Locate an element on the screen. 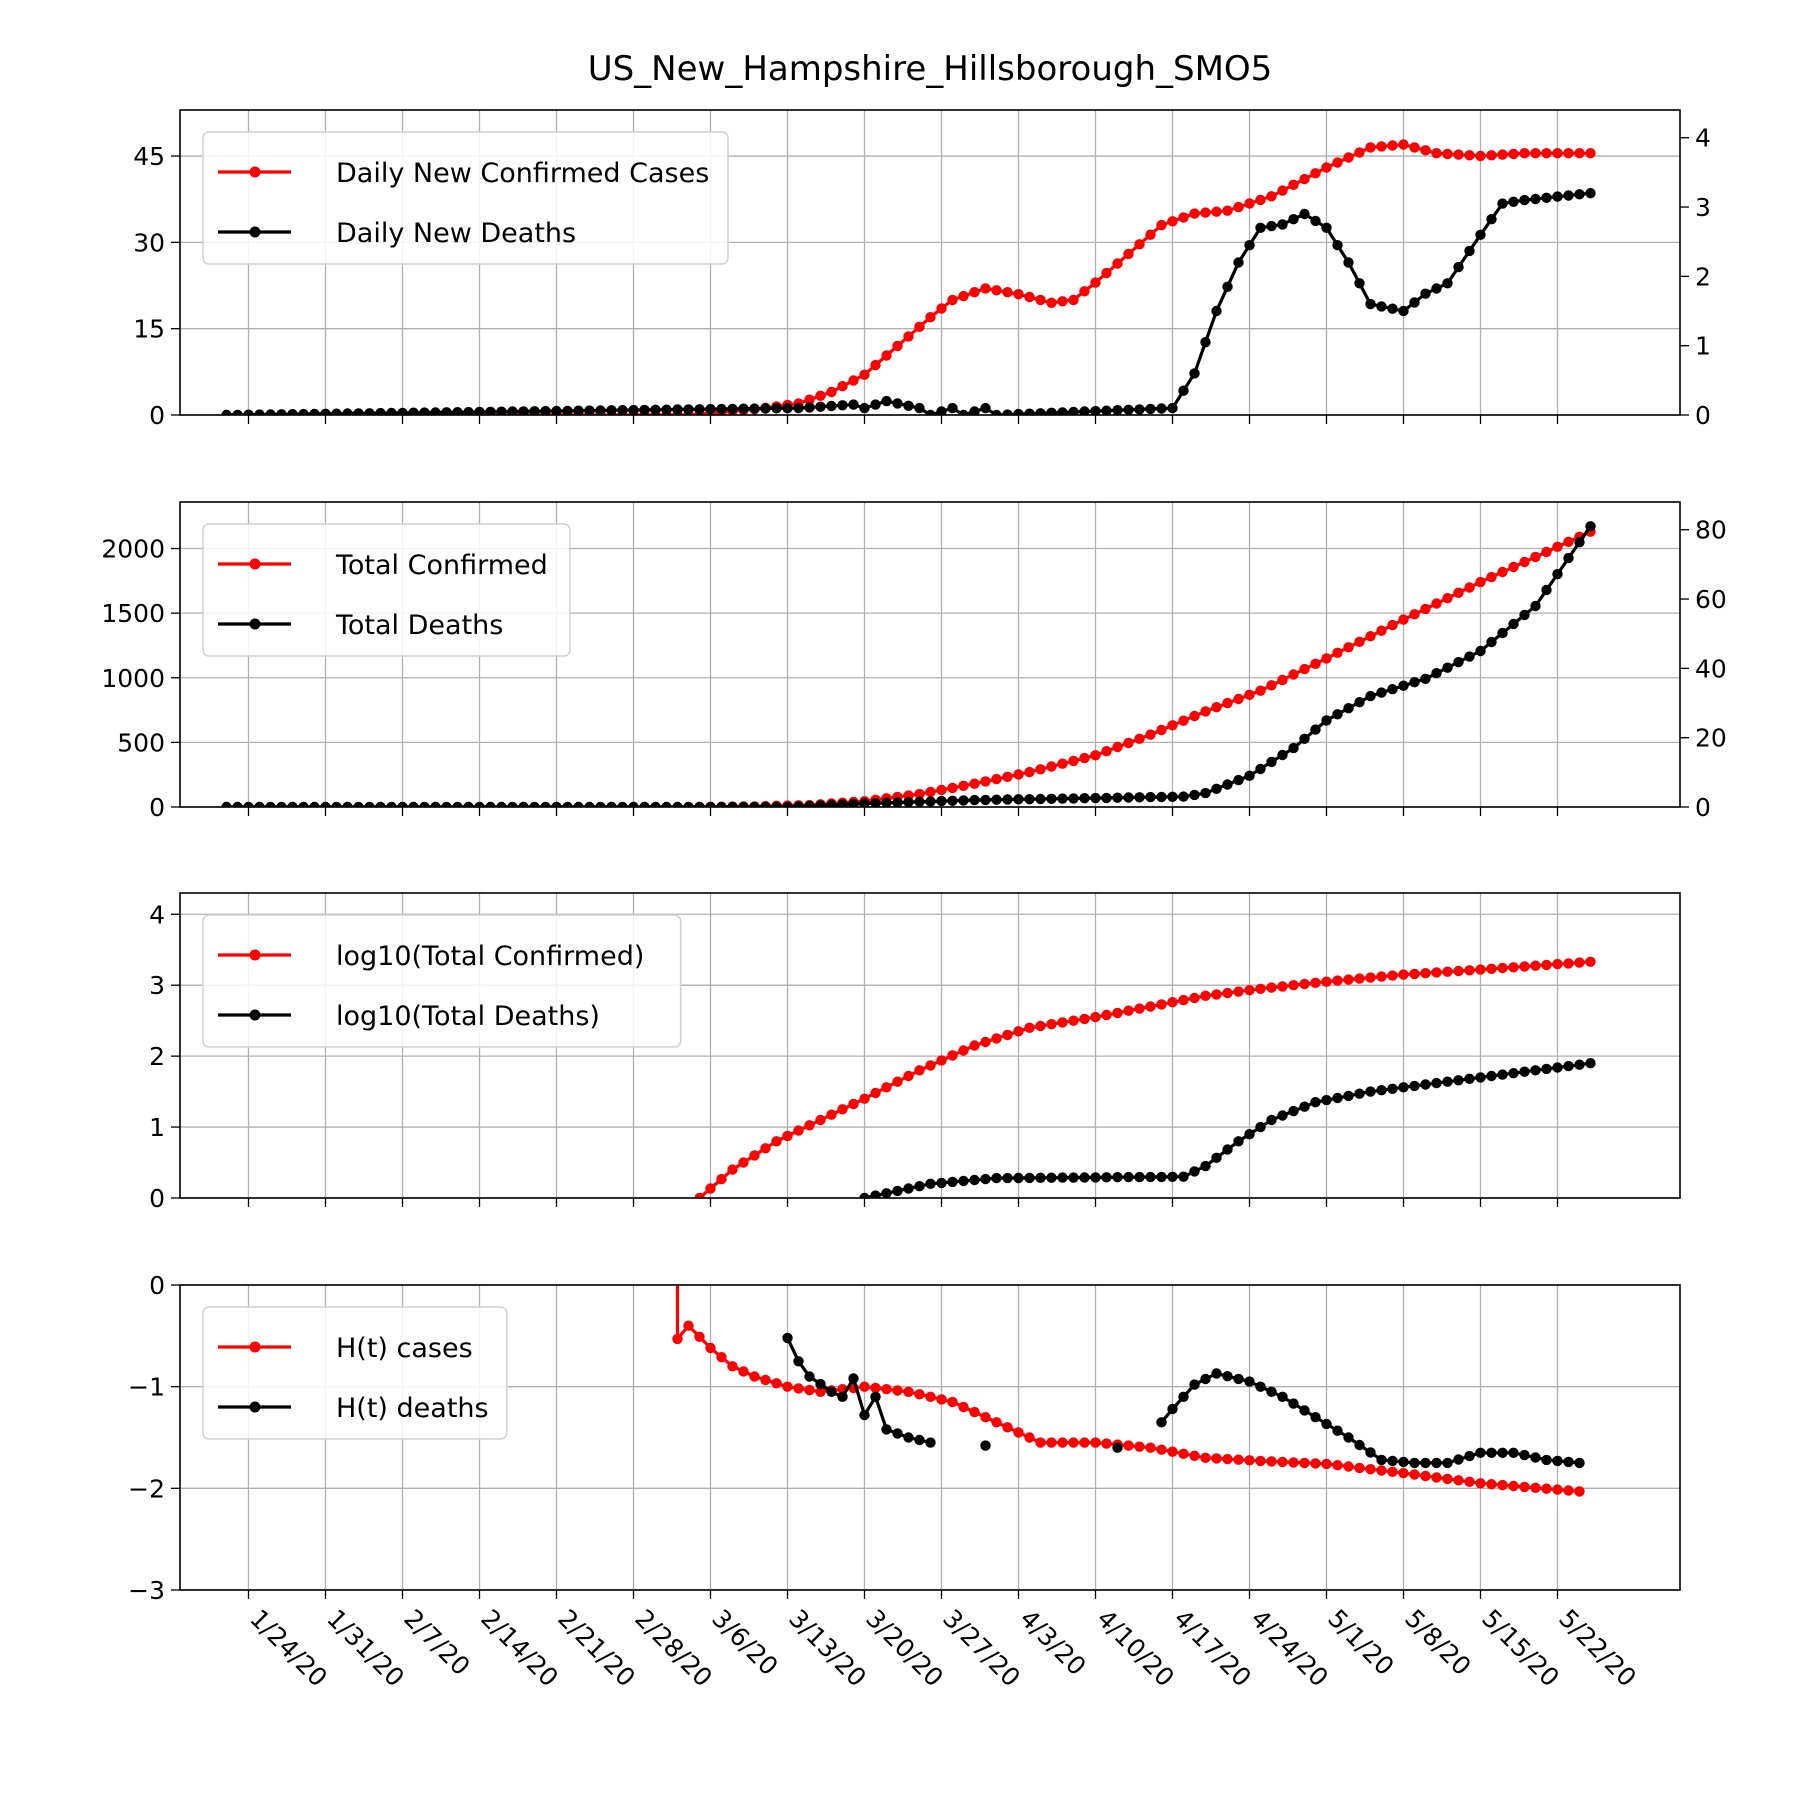 The width and height of the screenshot is (1800, 1800). legend-box is located at coordinates (442, 981).